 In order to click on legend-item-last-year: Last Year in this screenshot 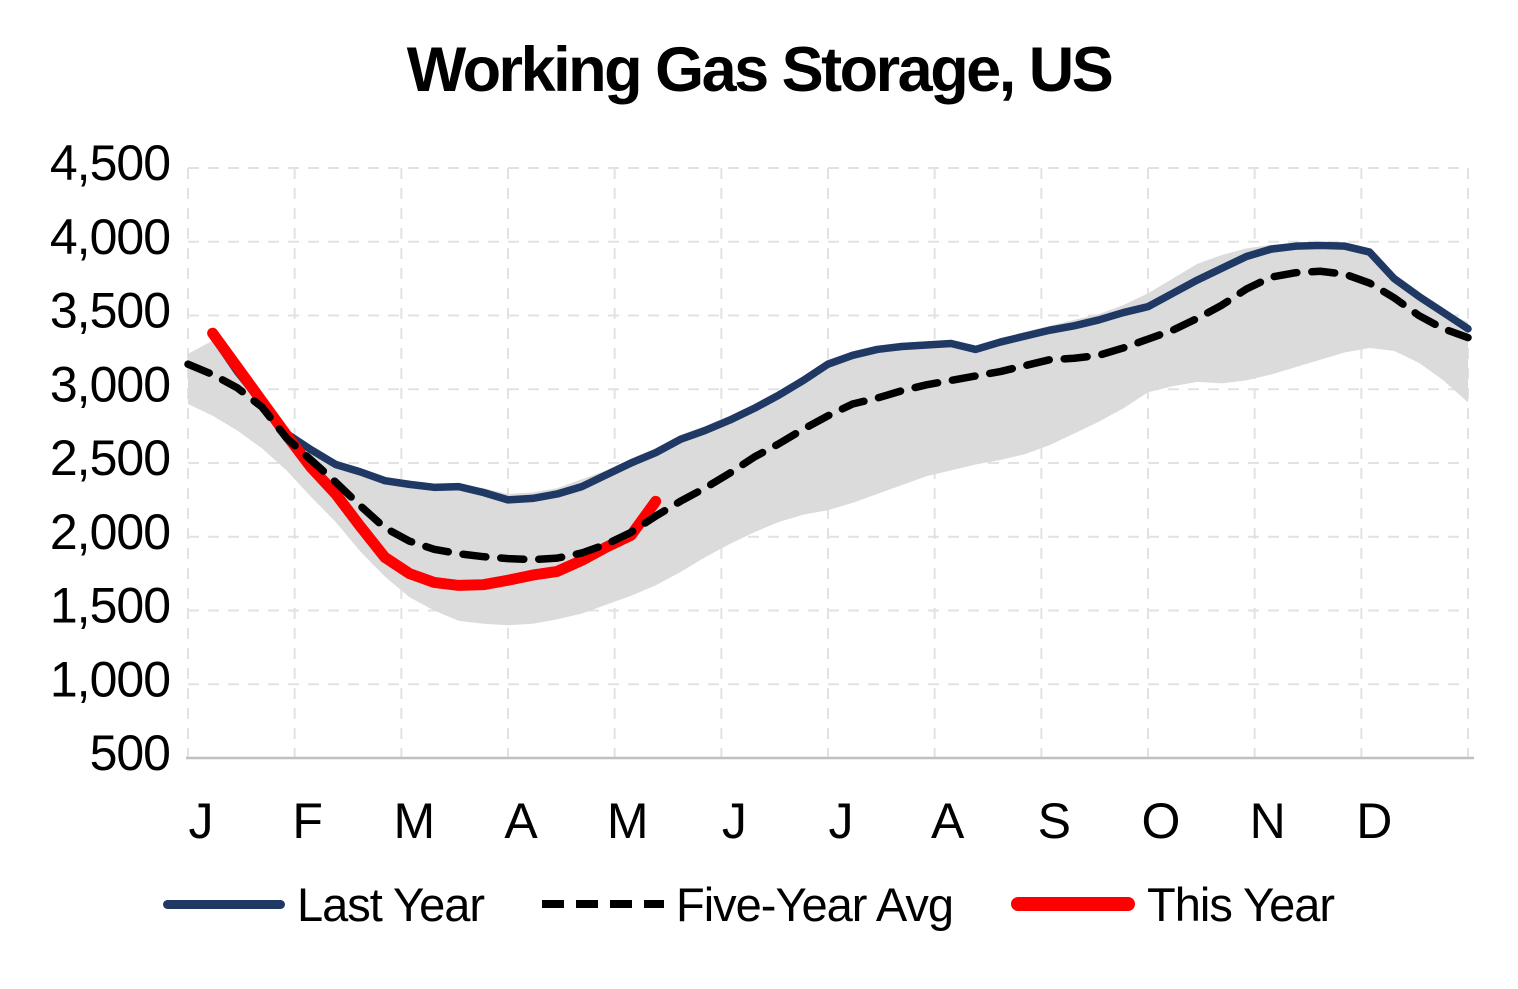, I will do `click(324, 904)`.